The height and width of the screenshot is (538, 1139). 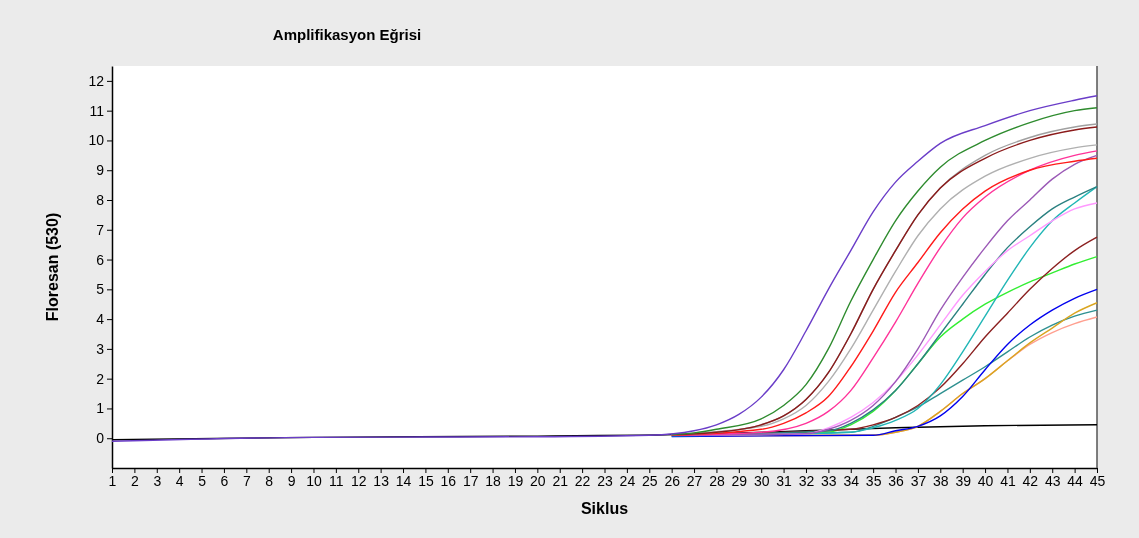 What do you see at coordinates (100, 199) in the screenshot?
I see `y-tick-label: 8` at bounding box center [100, 199].